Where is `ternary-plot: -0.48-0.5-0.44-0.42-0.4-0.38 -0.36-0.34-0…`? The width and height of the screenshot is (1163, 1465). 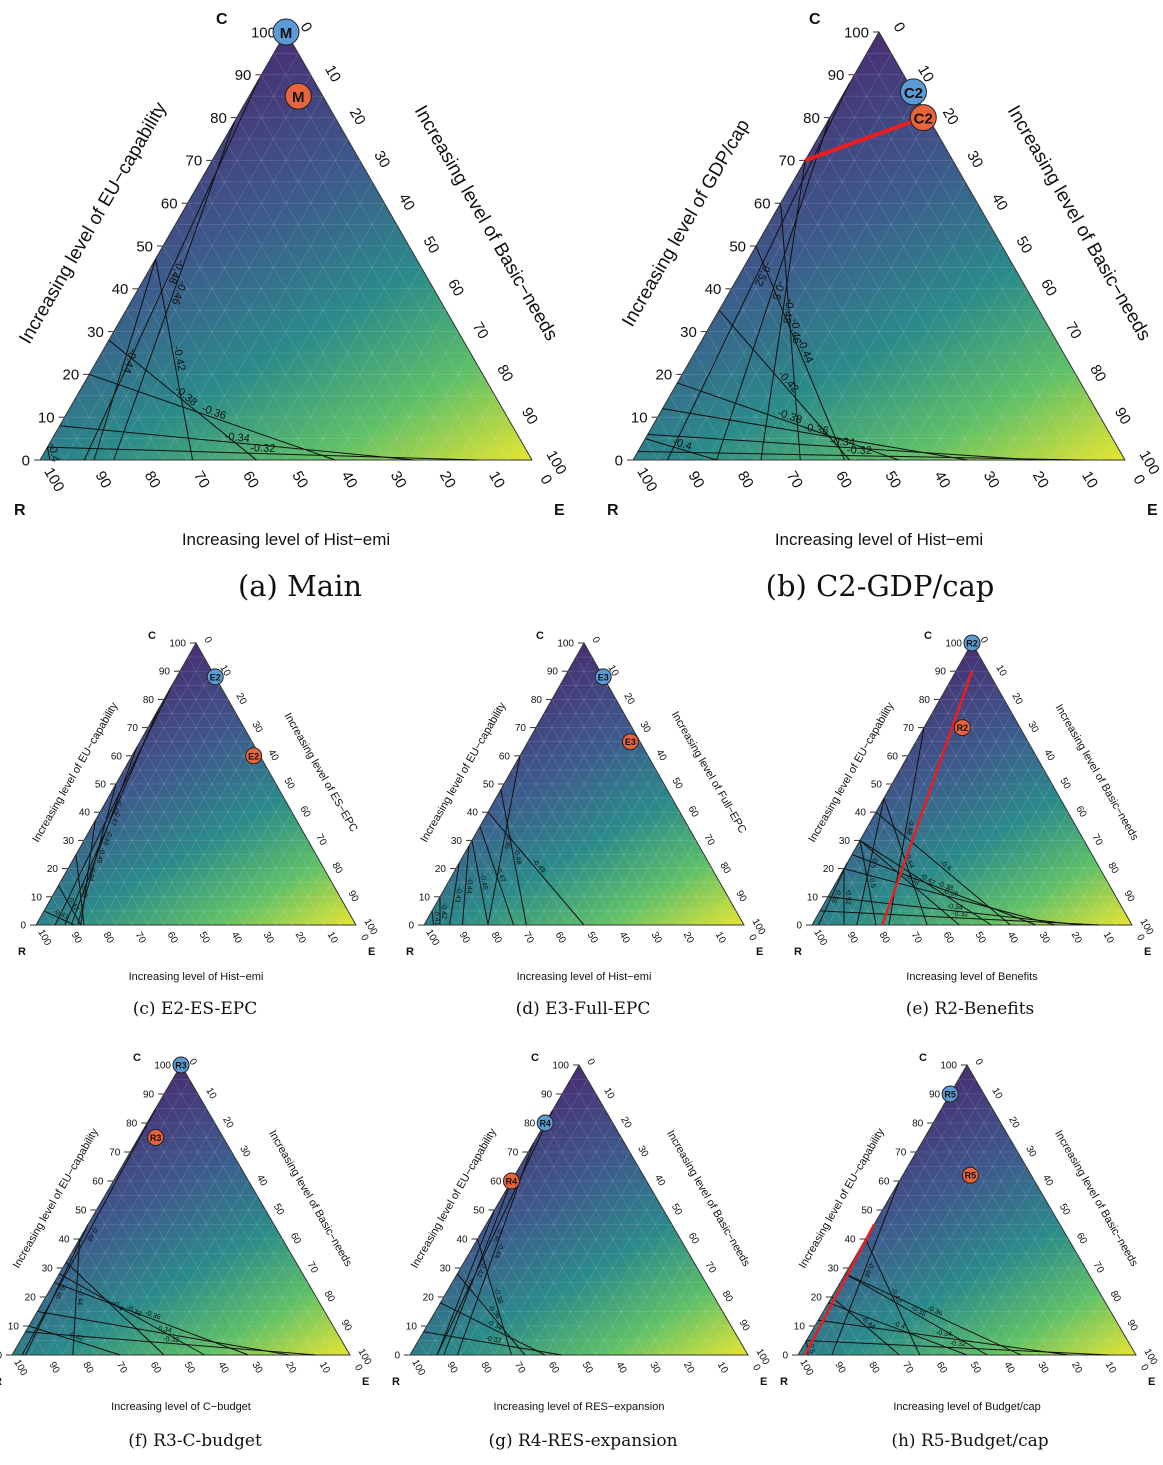 ternary-plot: -0.48-0.5-0.44-0.42-0.4-0.38 -0.36-0.34-0… is located at coordinates (969, 1232).